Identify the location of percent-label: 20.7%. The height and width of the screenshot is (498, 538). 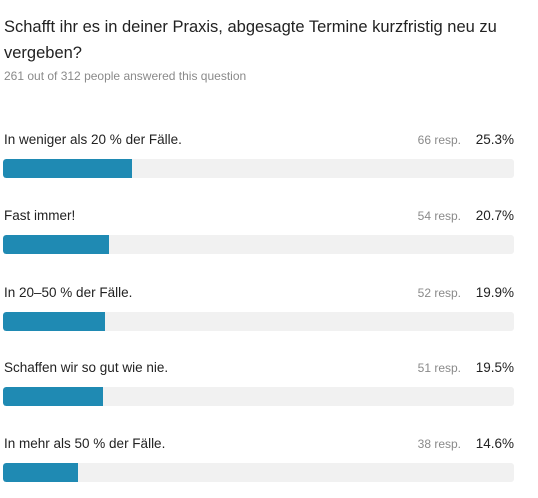
(494, 215).